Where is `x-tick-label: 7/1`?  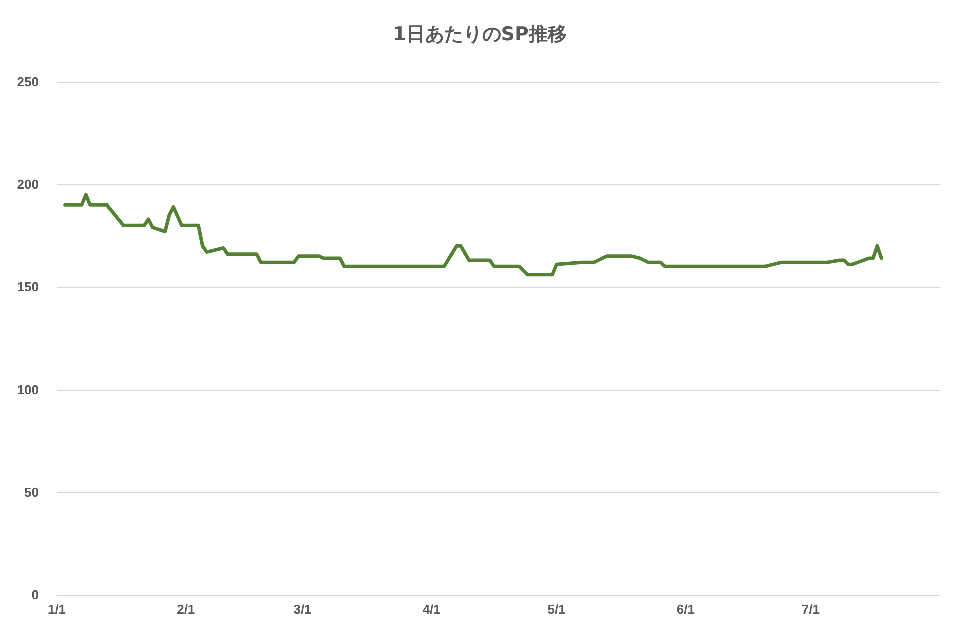
x-tick-label: 7/1 is located at coordinates (811, 609).